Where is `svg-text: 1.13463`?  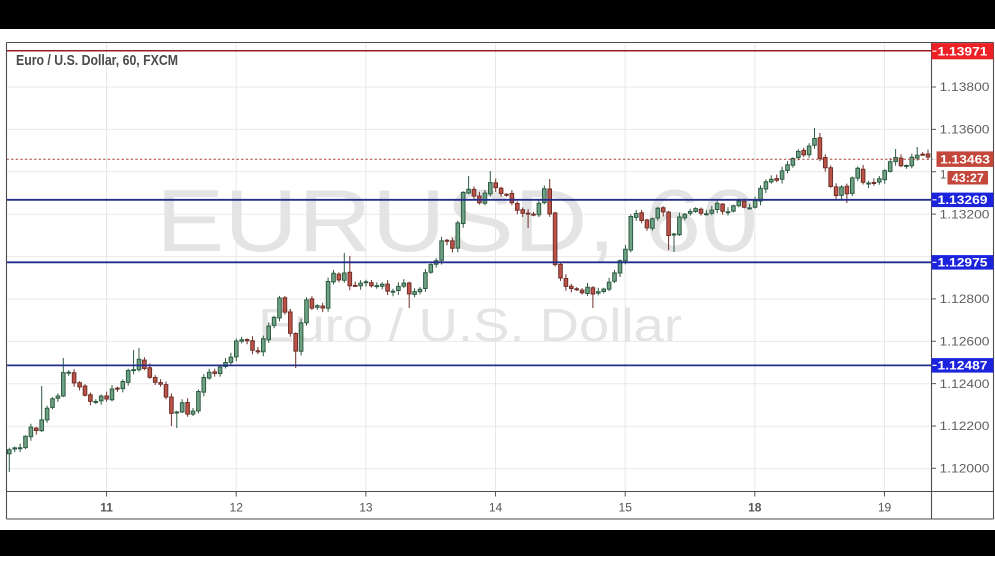 svg-text: 1.13463 is located at coordinates (965, 159).